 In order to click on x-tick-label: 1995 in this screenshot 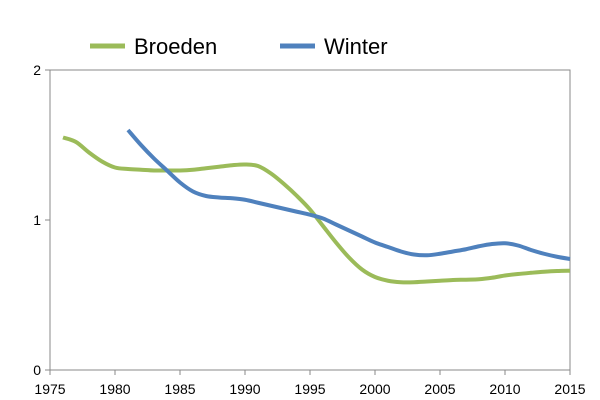, I will do `click(309, 389)`.